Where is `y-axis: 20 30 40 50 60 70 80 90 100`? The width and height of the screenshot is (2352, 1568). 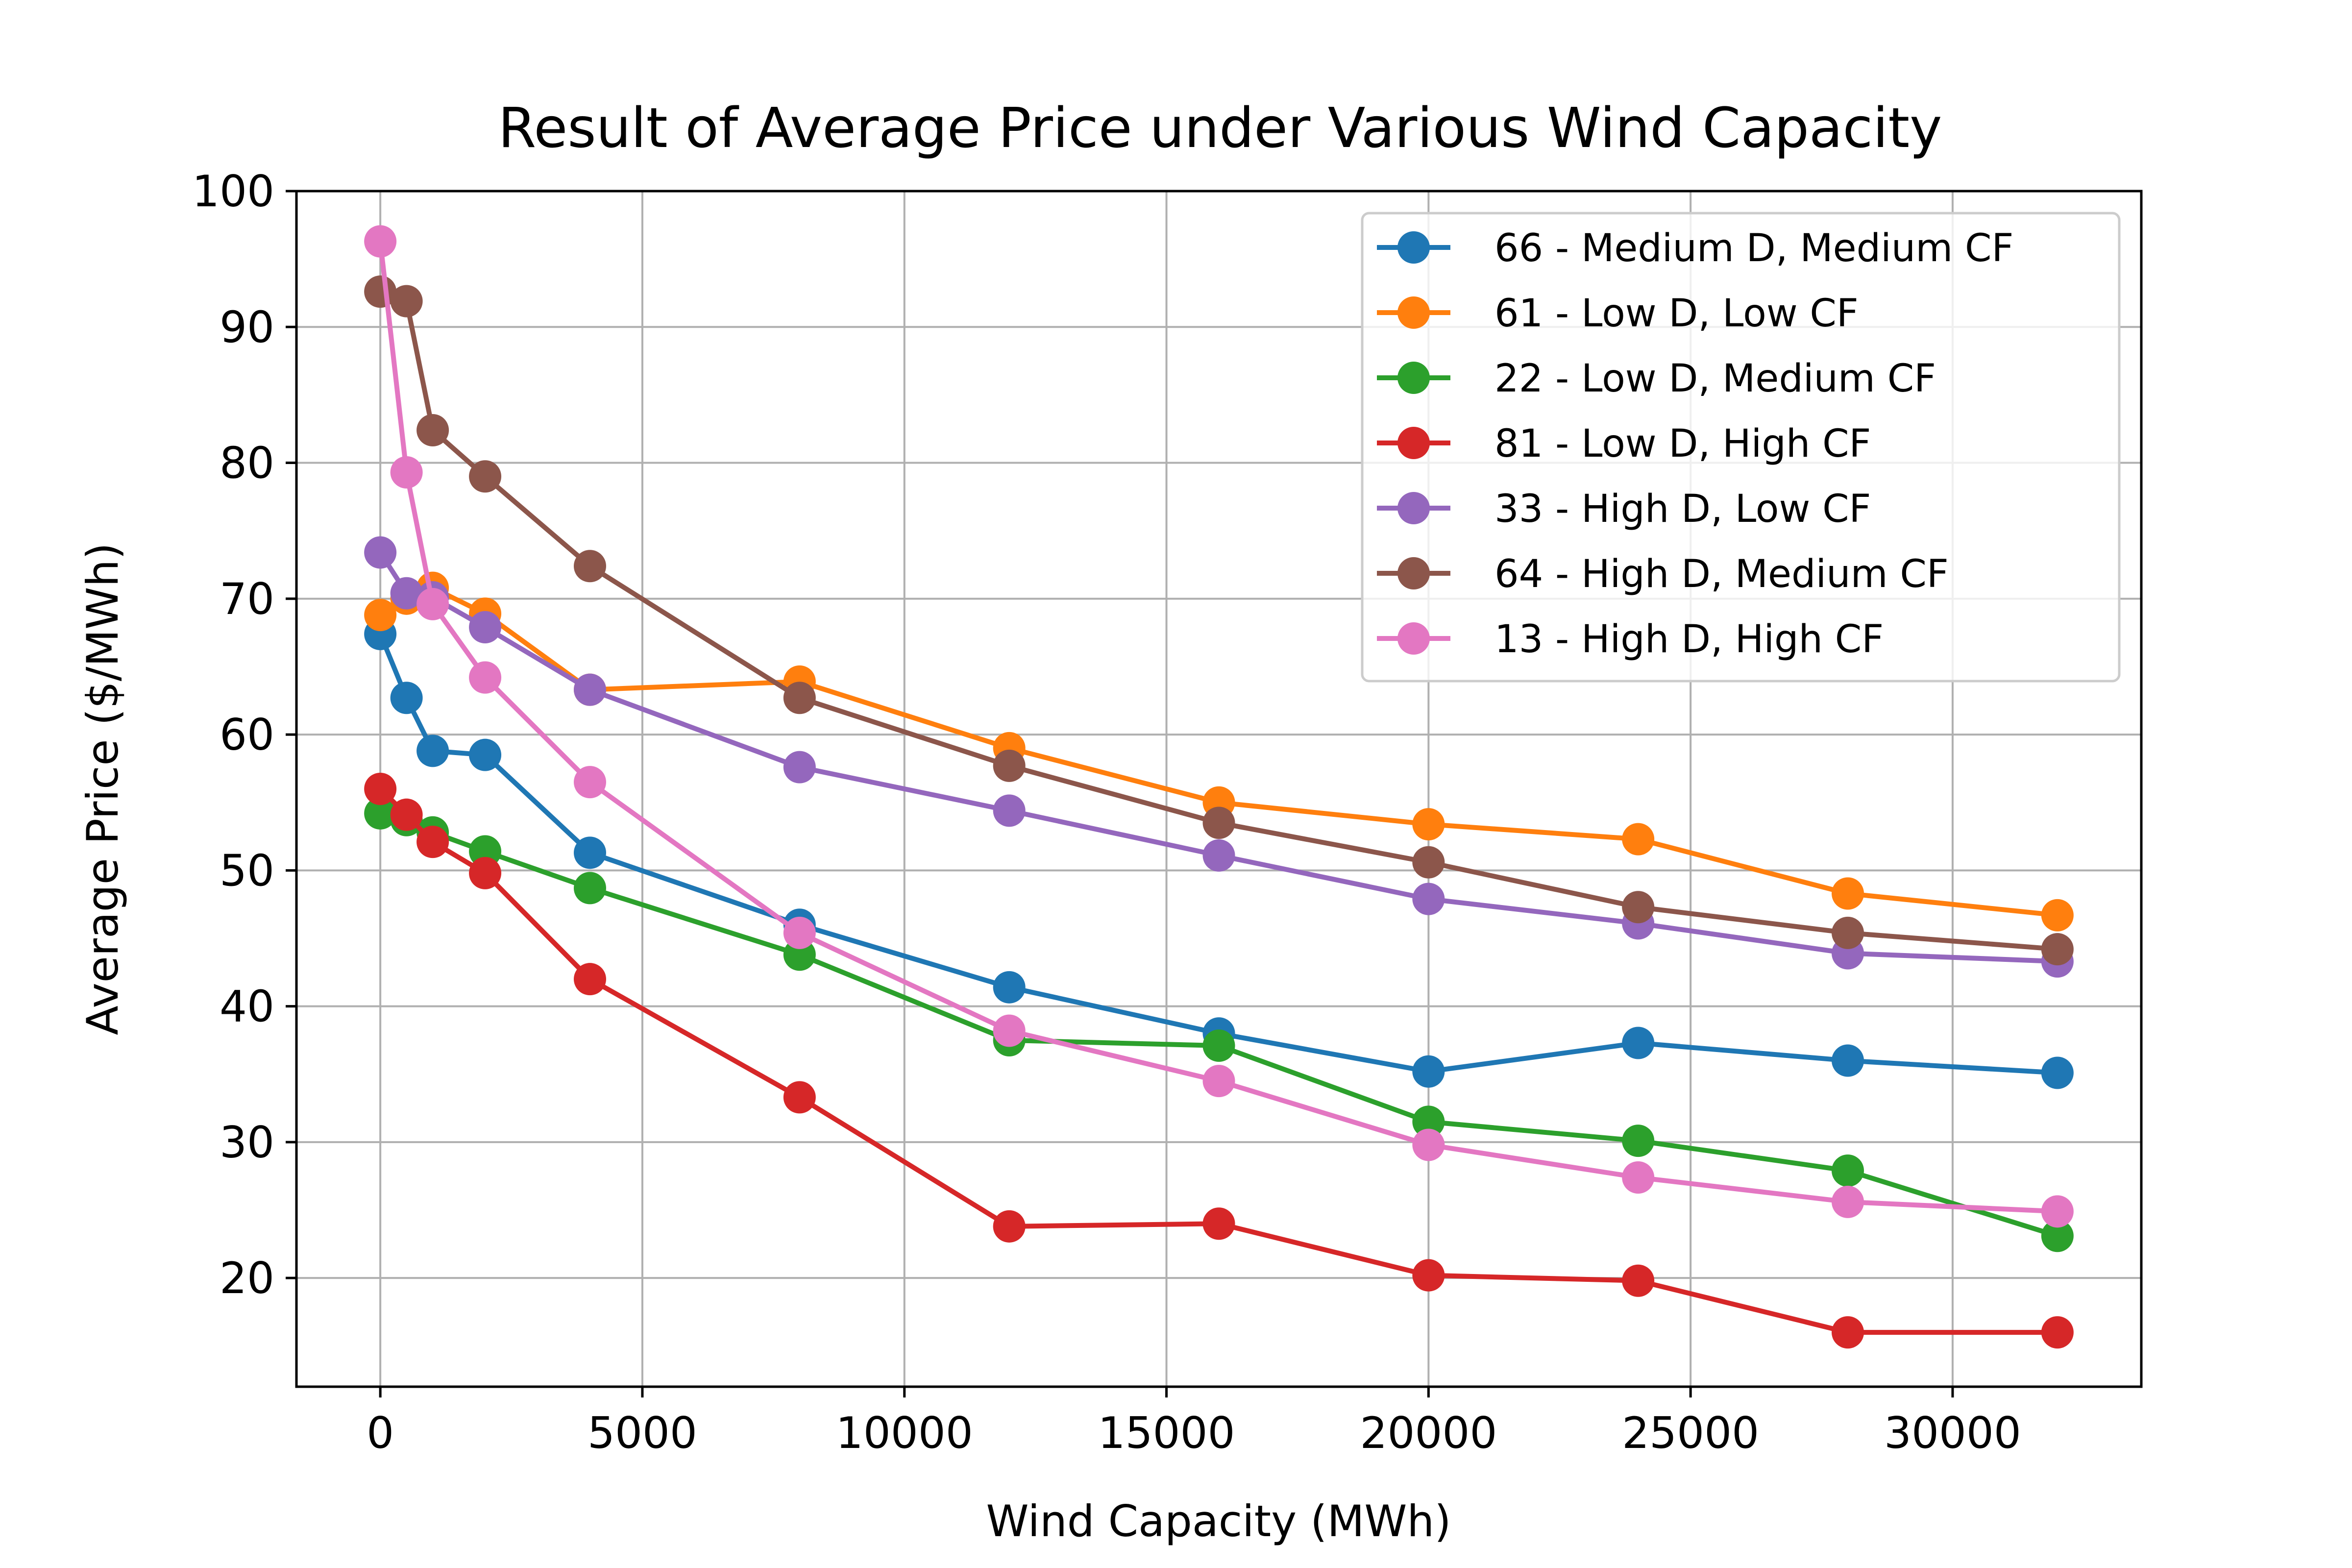 y-axis: 20 30 40 50 60 70 80 90 100 is located at coordinates (244, 734).